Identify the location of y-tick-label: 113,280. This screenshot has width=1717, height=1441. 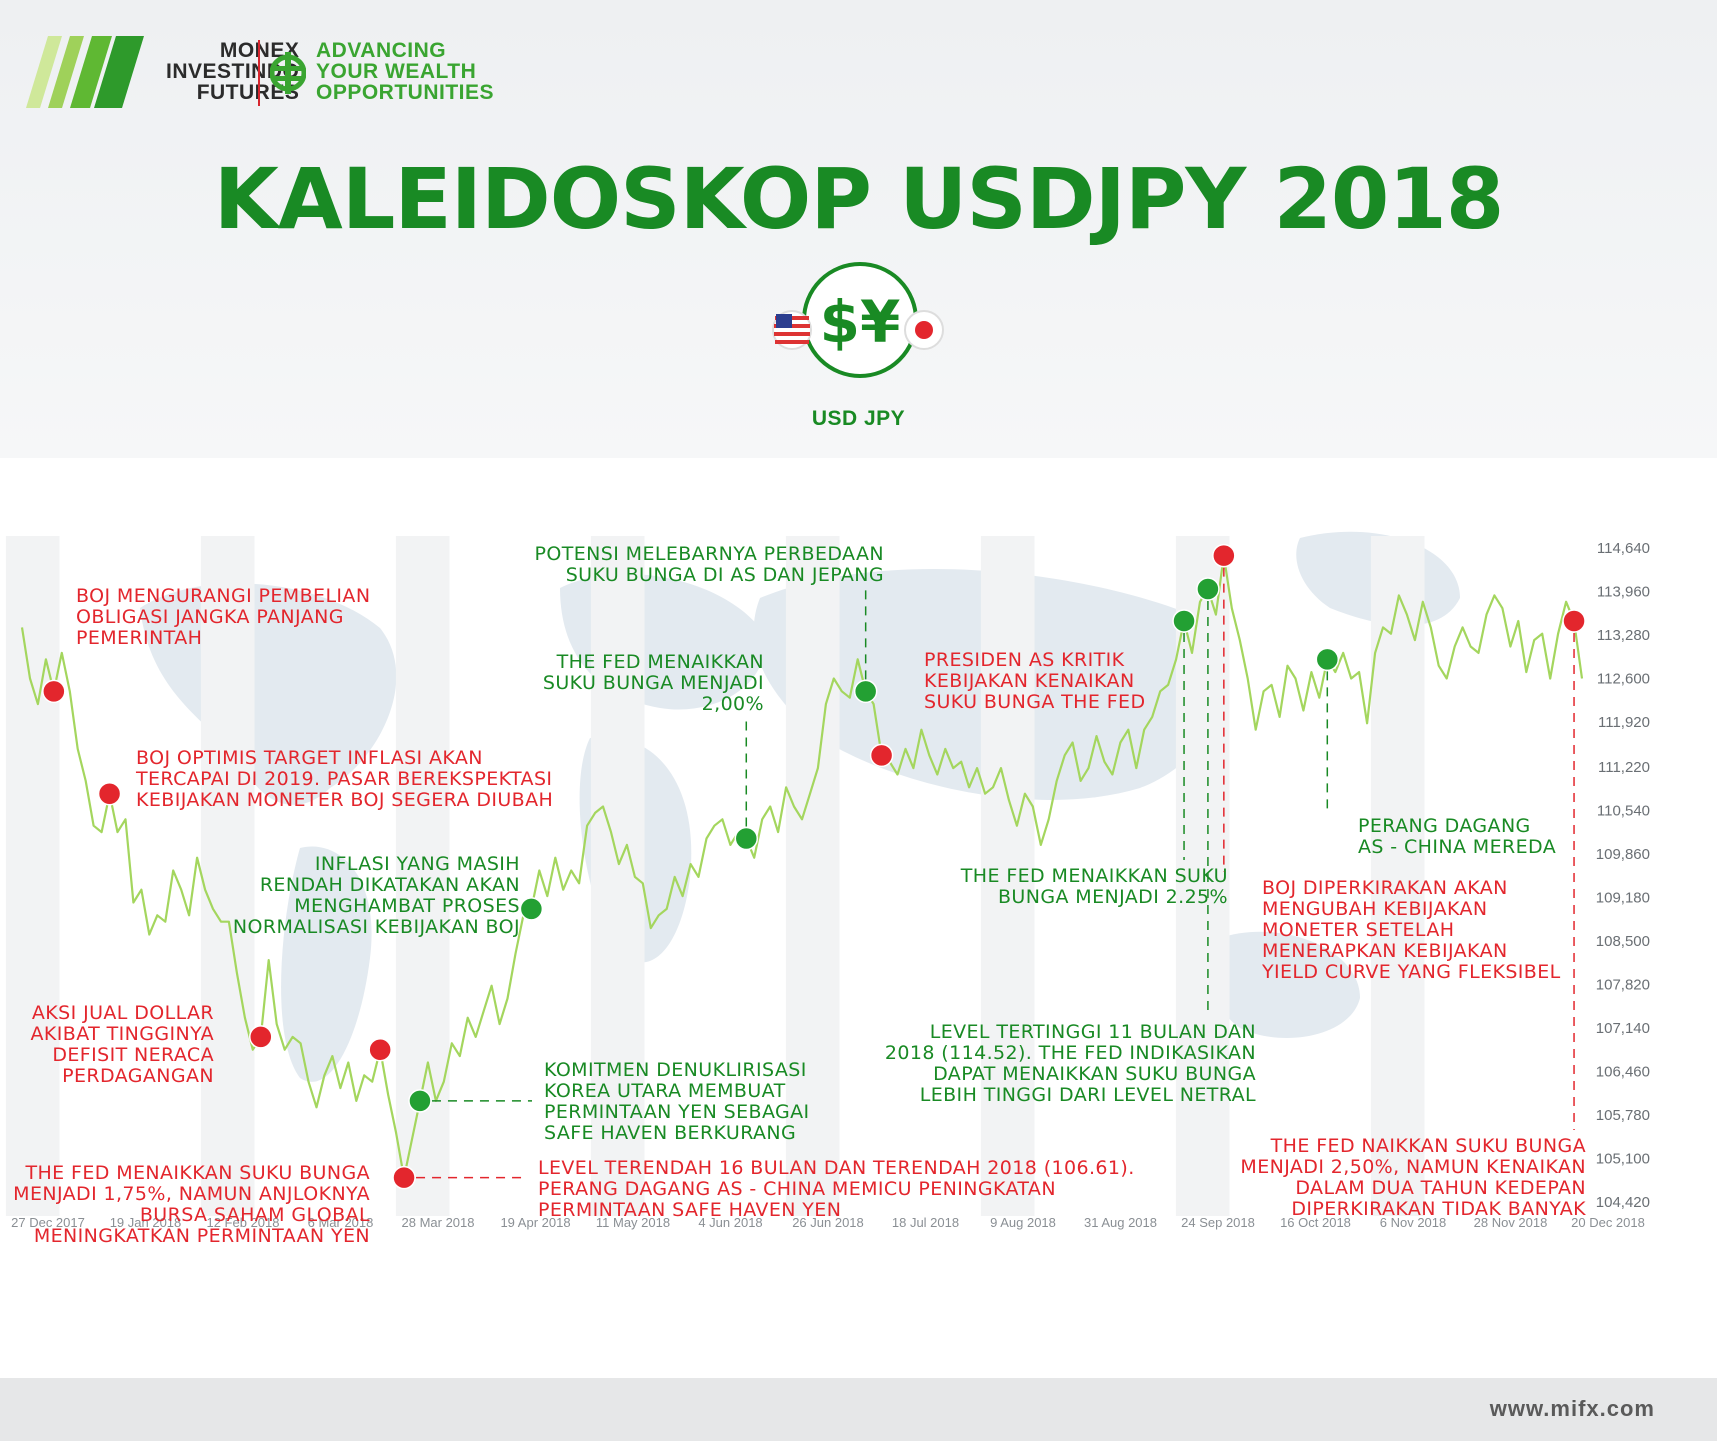
(1623, 635).